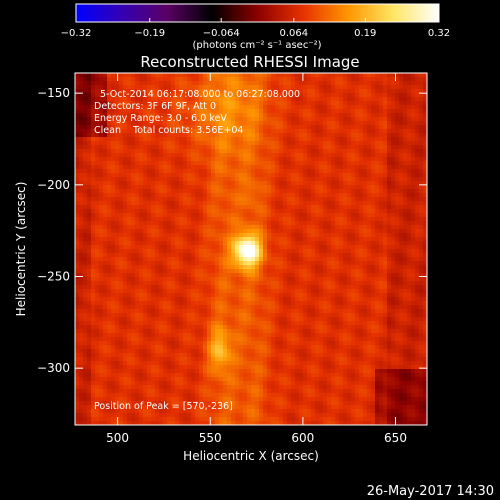  What do you see at coordinates (221, 33) in the screenshot?
I see `colorbar-tick-label: −0.064` at bounding box center [221, 33].